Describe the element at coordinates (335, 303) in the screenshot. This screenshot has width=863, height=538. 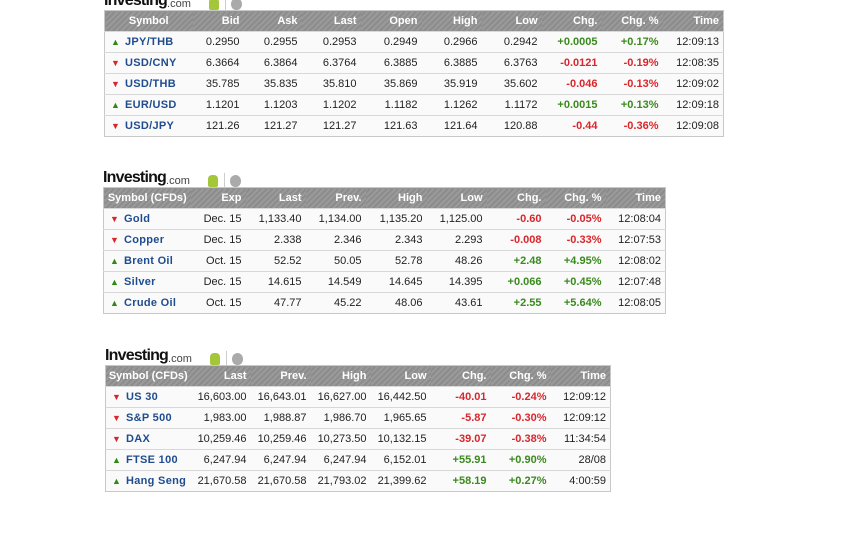
I see `value-cell: 45.22` at that location.